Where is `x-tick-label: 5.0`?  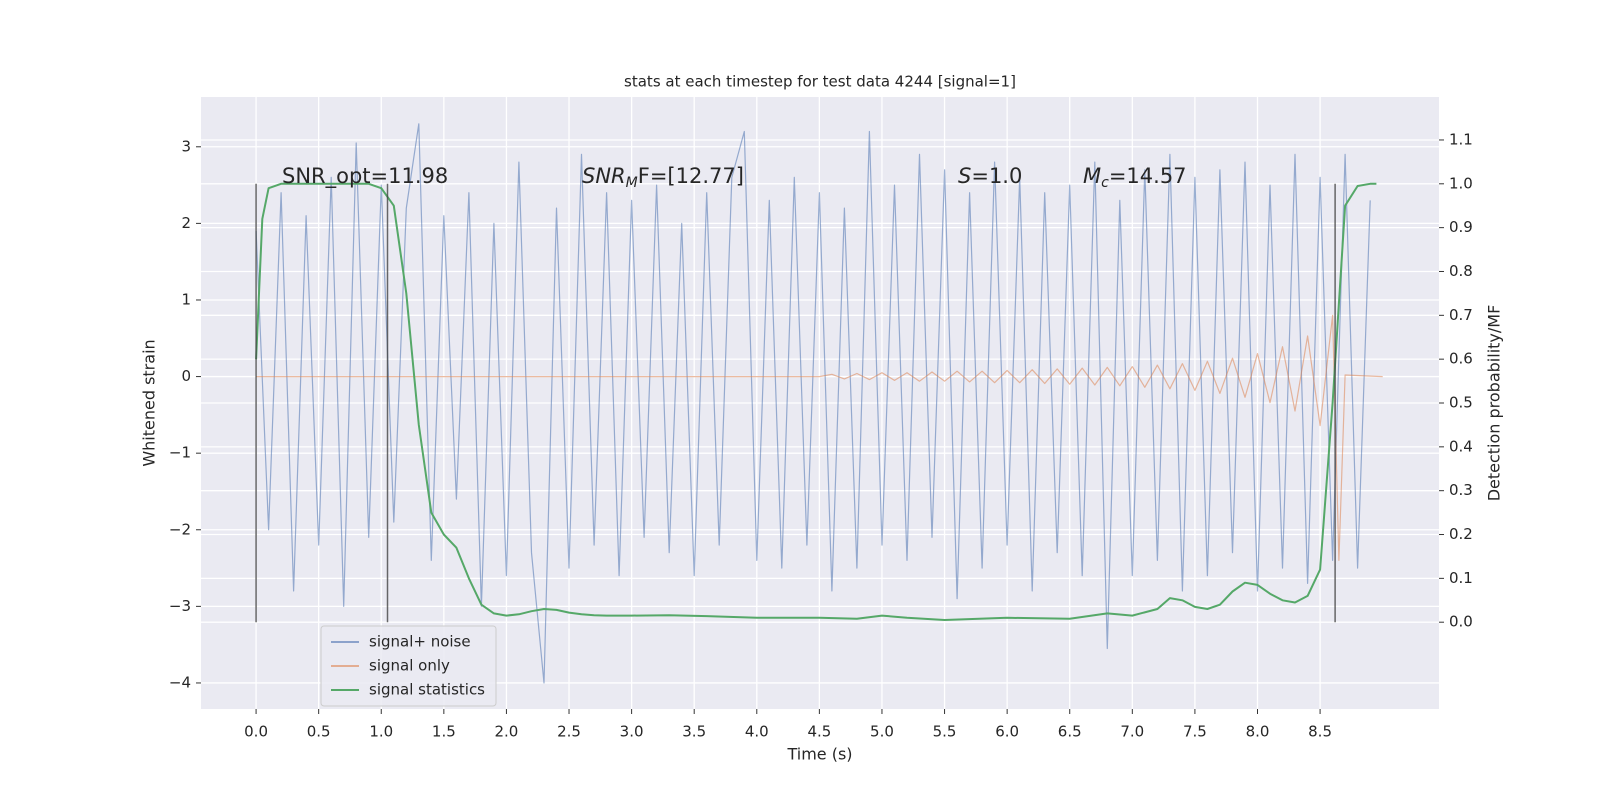 x-tick-label: 5.0 is located at coordinates (882, 732).